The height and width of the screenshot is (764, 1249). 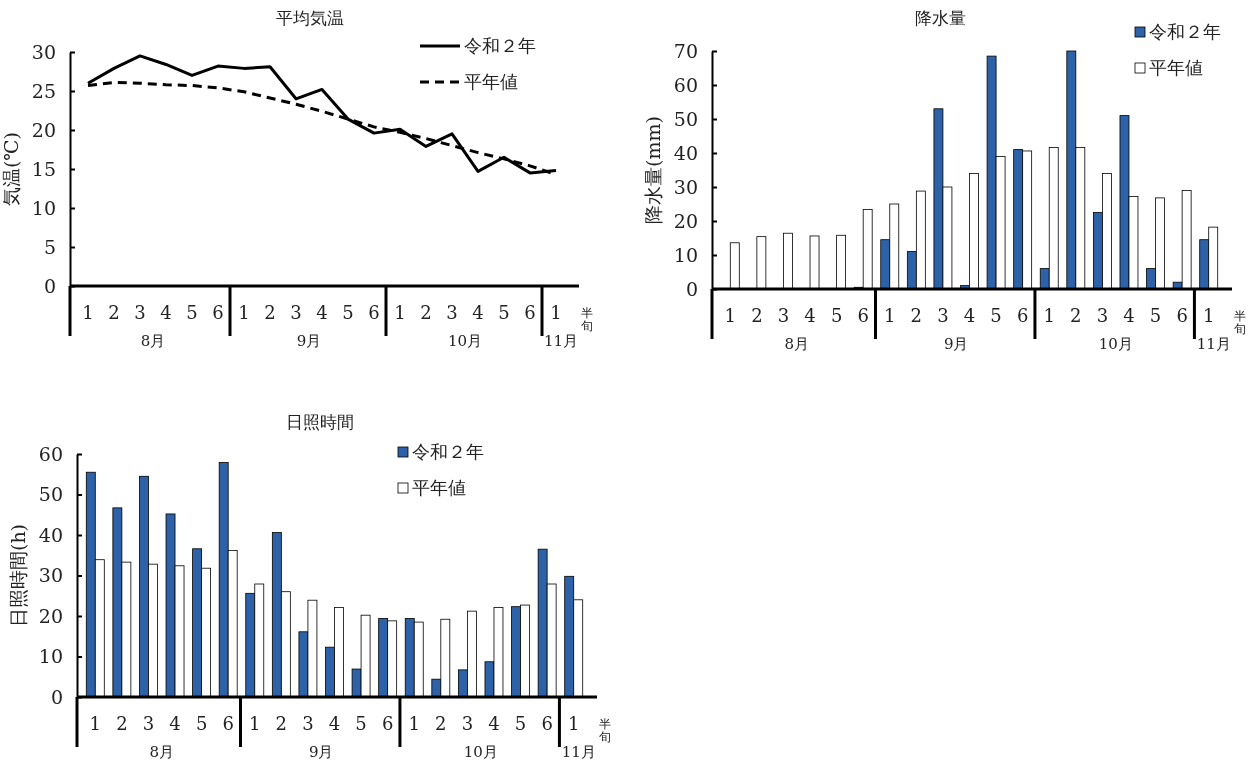 What do you see at coordinates (685, 50) in the screenshot?
I see `y-tick-label: 70` at bounding box center [685, 50].